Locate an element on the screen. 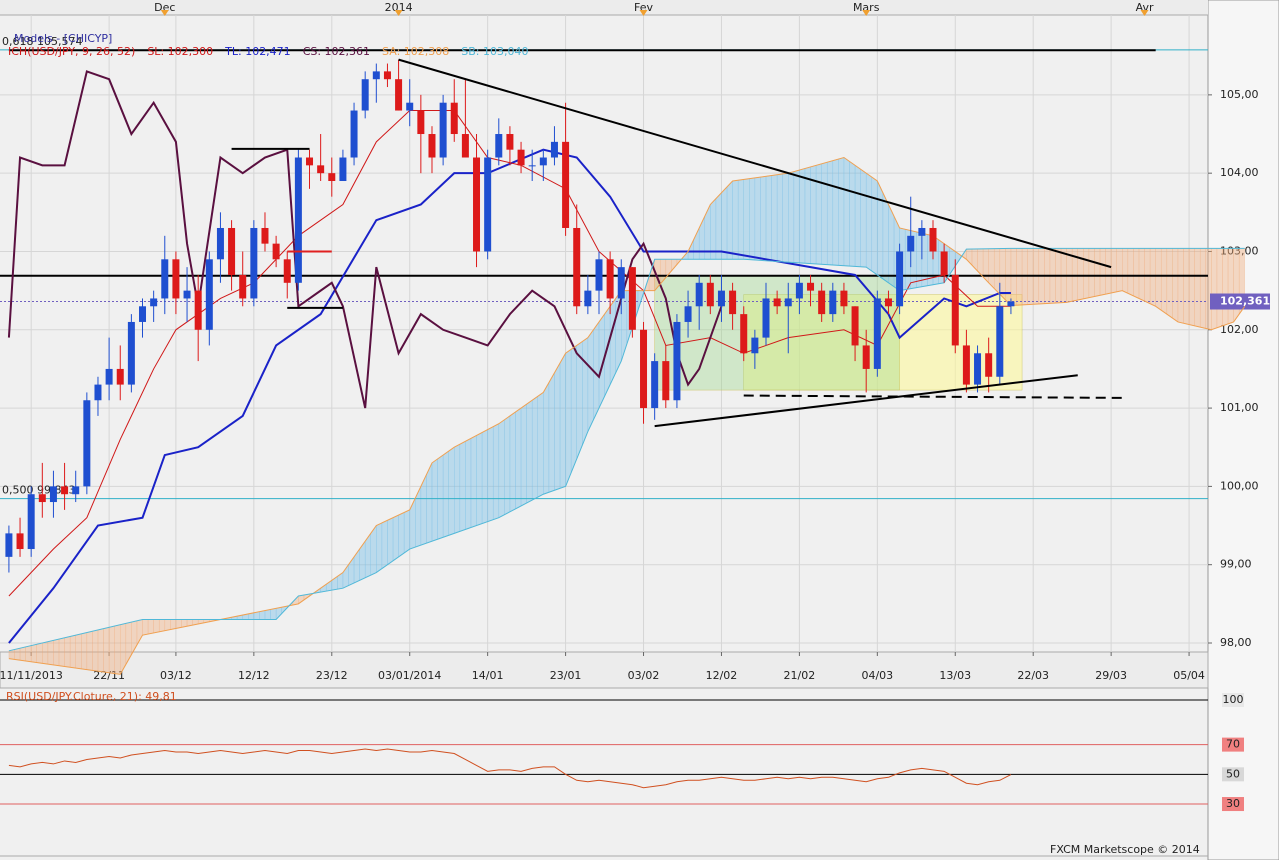 The width and height of the screenshot is (1279, 860). month-label: Dec is located at coordinates (164, 7).